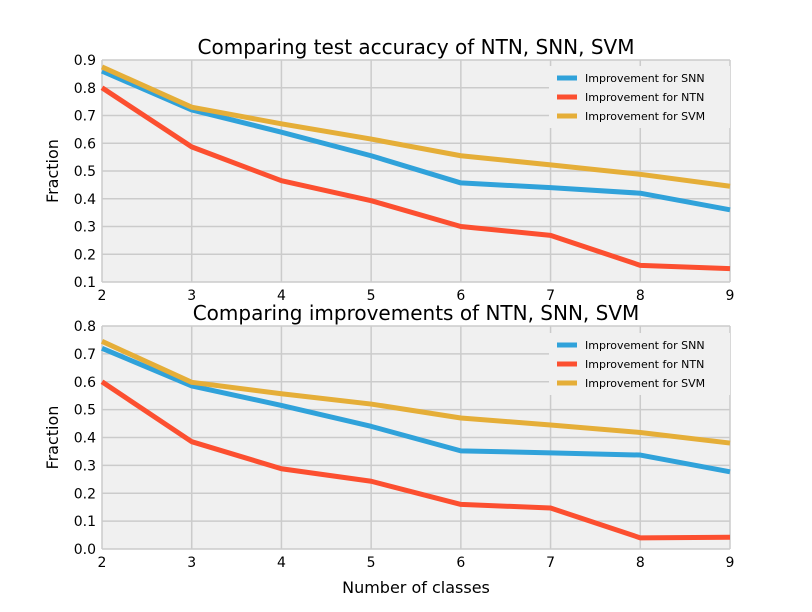  What do you see at coordinates (85, 383) in the screenshot?
I see `chart2-y-tick-label: 0.6` at bounding box center [85, 383].